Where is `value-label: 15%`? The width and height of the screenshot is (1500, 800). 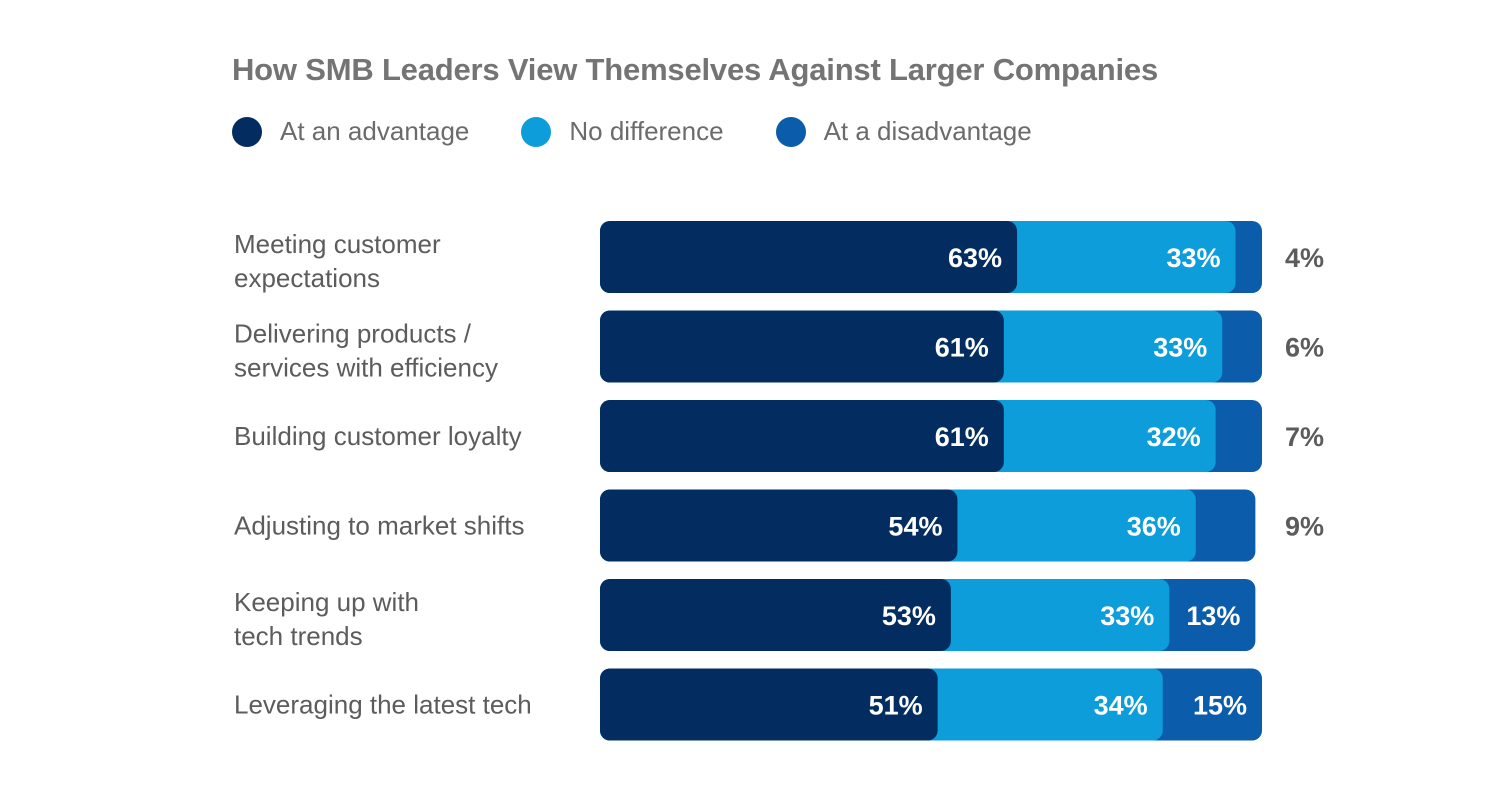
value-label: 15% is located at coordinates (1220, 706).